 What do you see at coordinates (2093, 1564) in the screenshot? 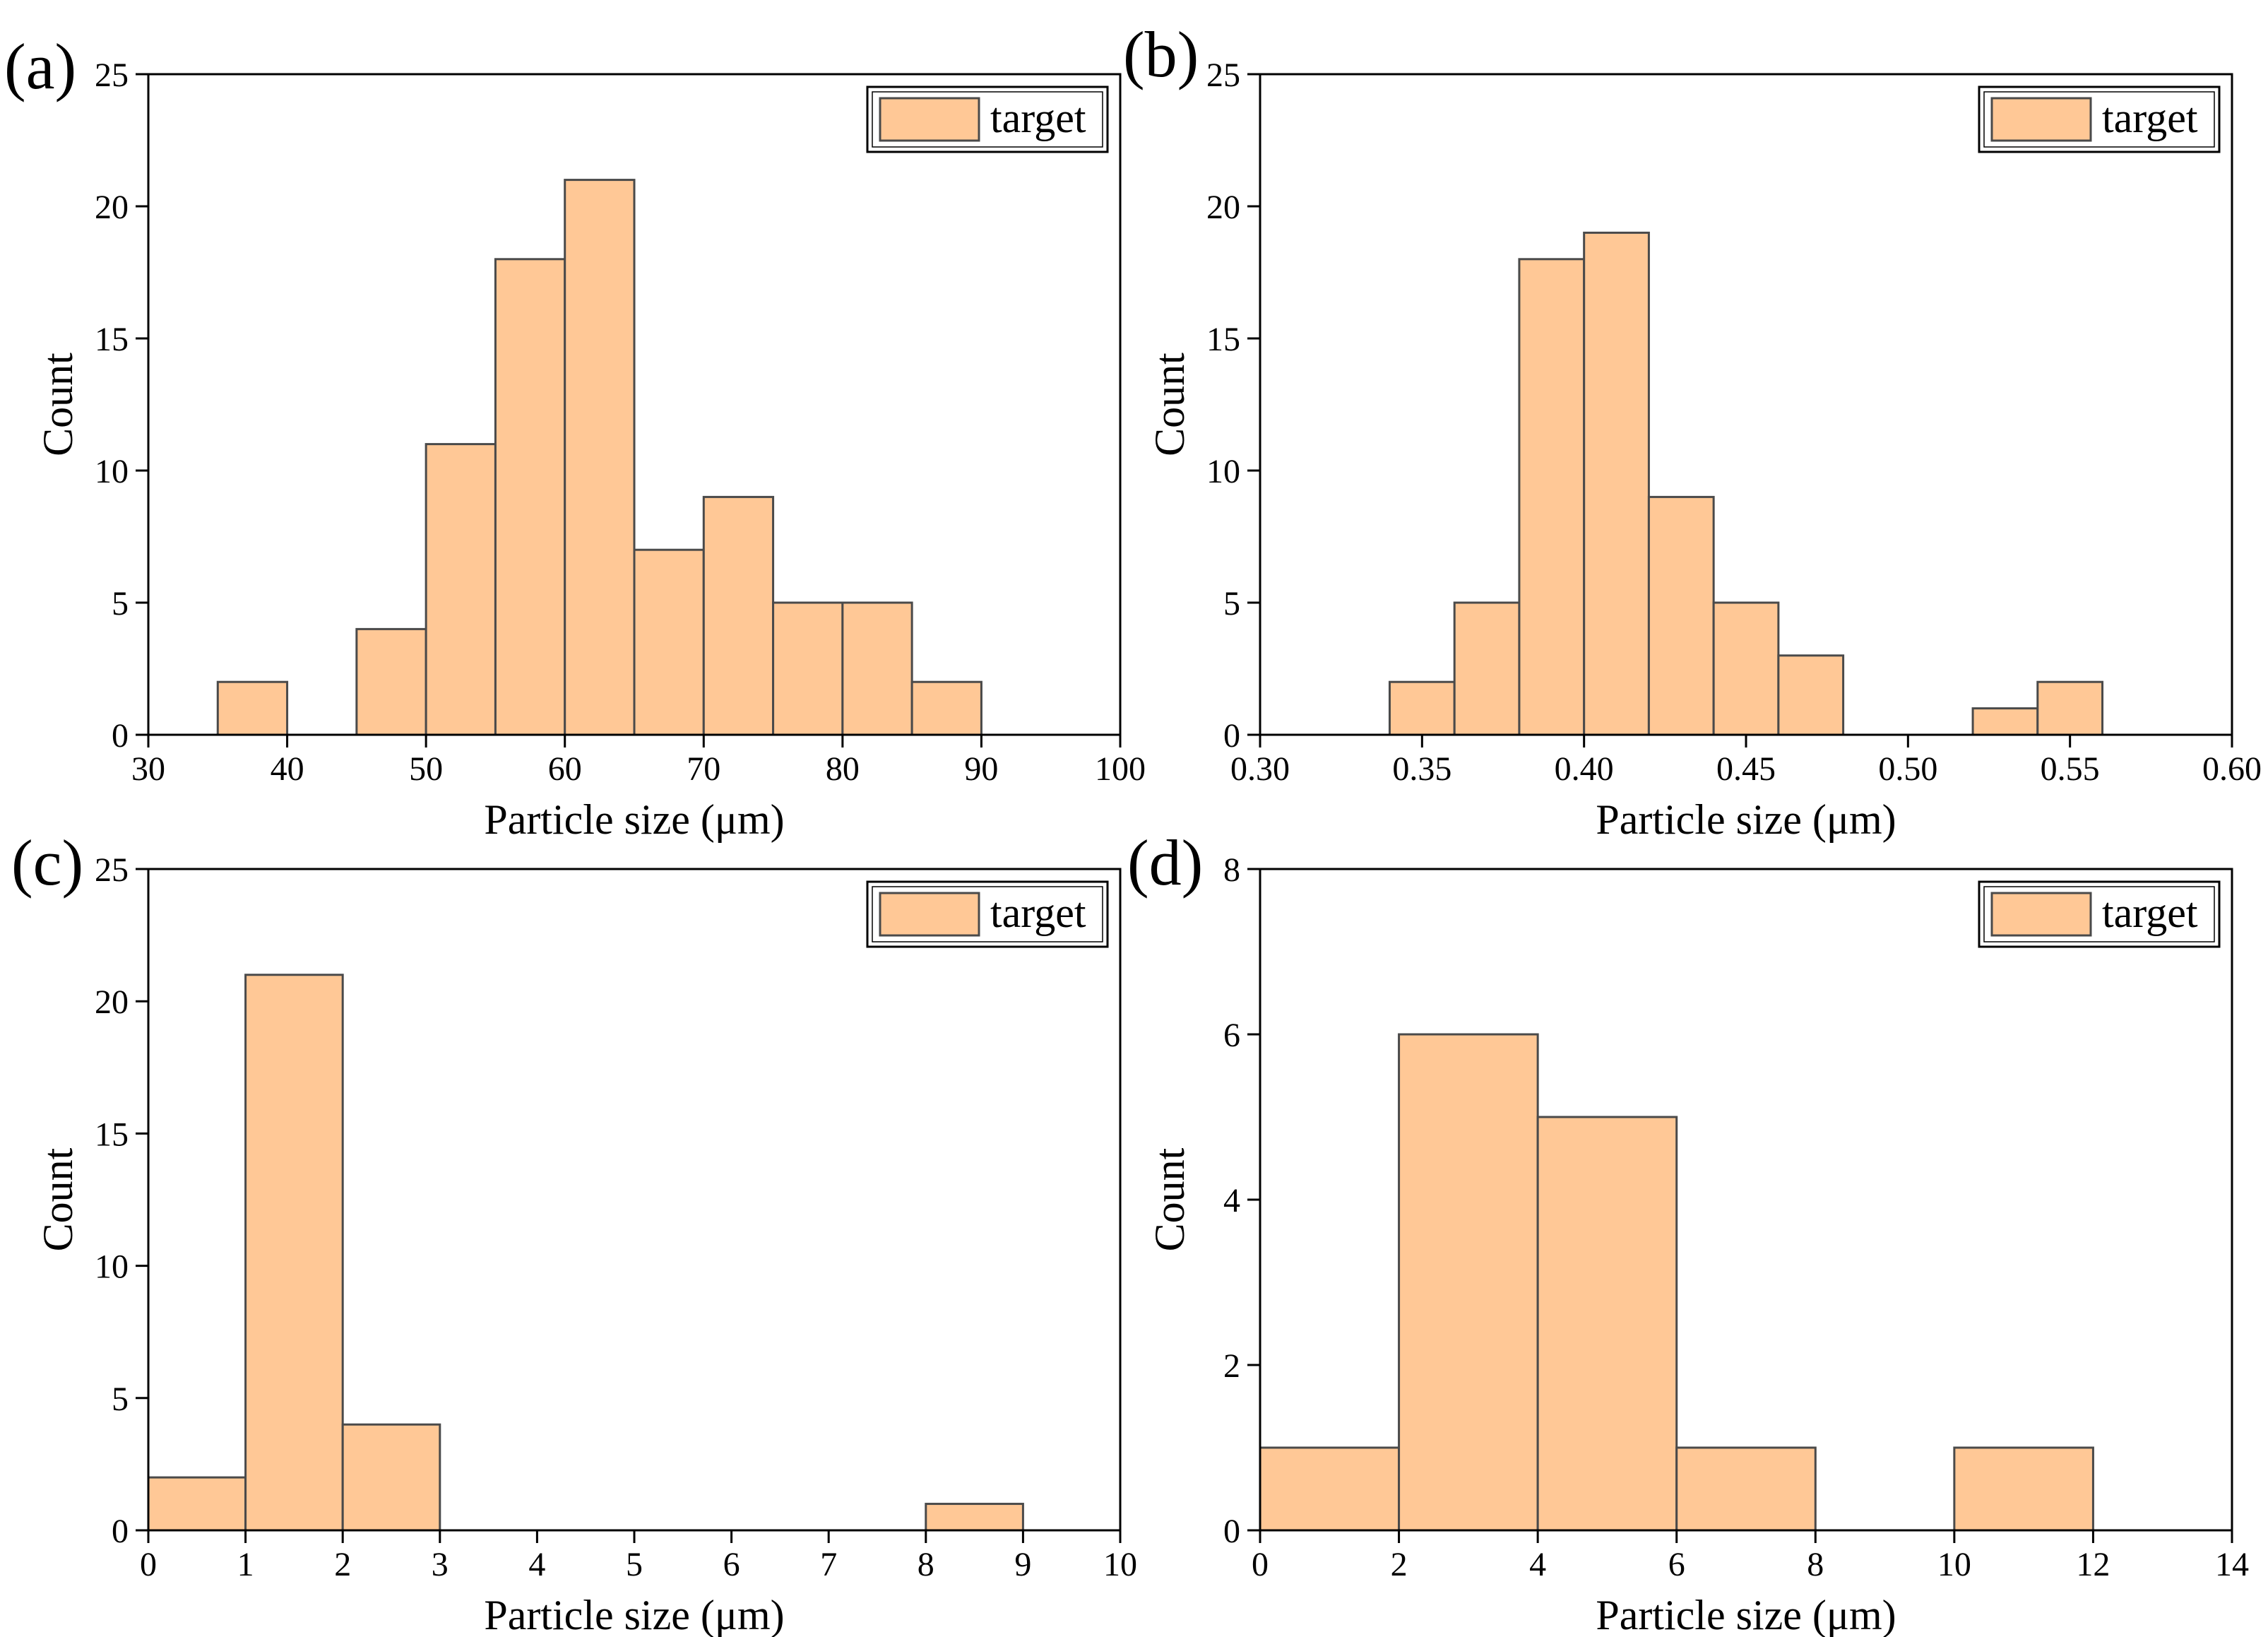
I see `x-tick-label: 12` at bounding box center [2093, 1564].